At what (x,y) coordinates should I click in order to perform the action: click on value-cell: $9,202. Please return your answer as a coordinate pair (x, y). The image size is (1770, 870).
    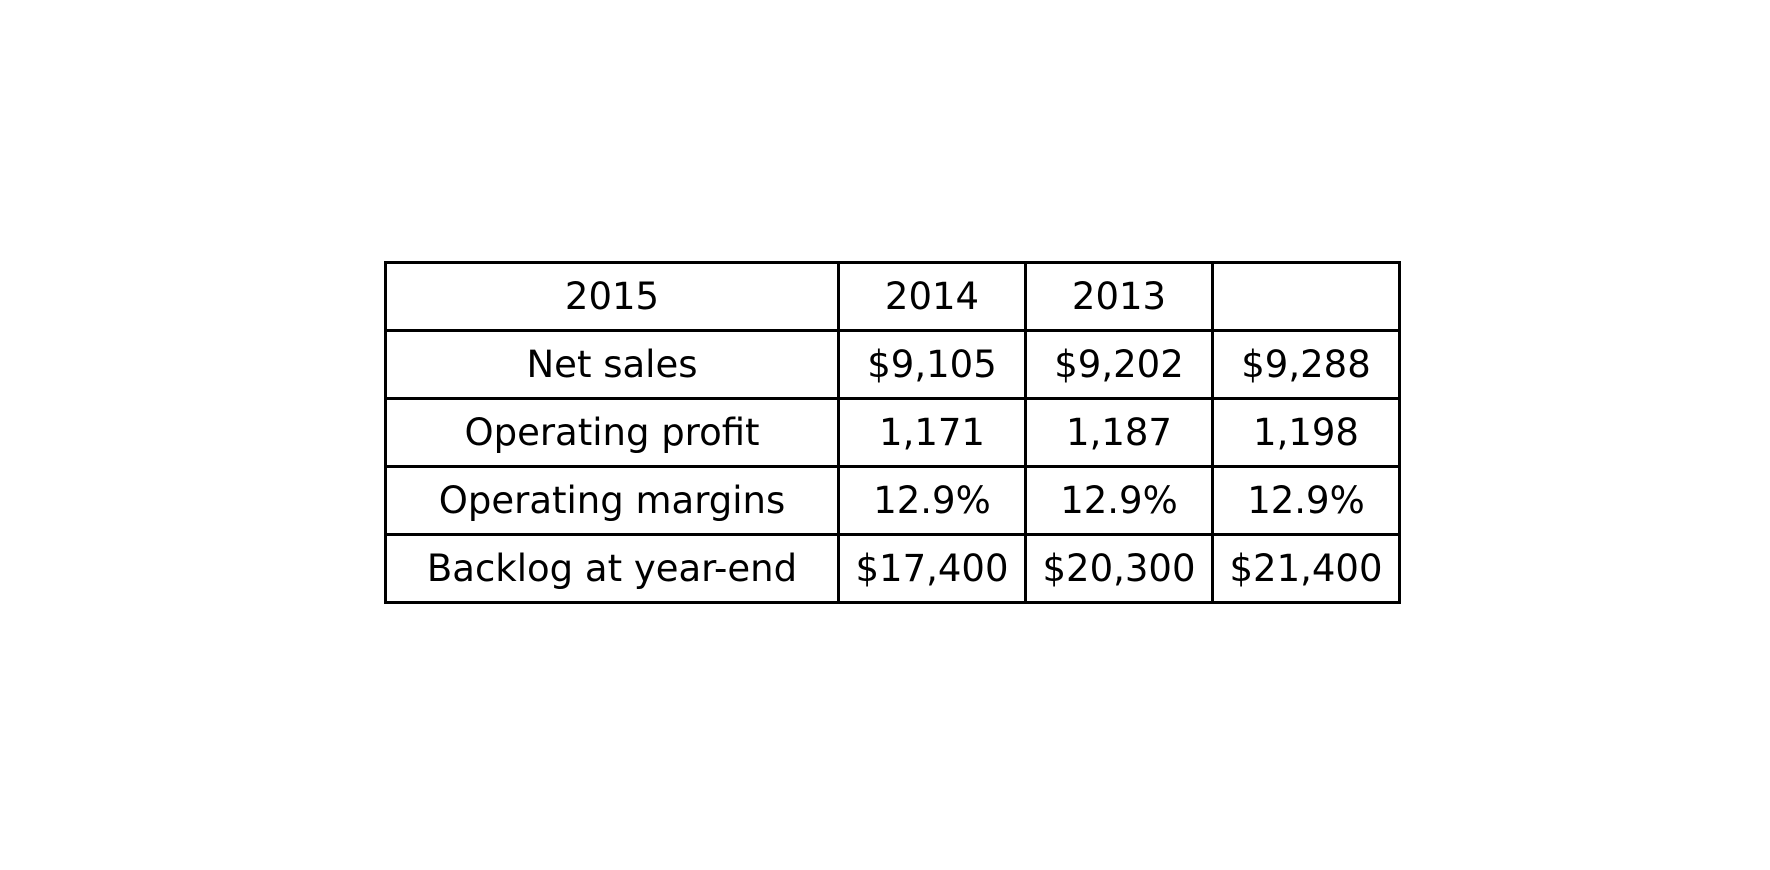
    Looking at the image, I should click on (1119, 364).